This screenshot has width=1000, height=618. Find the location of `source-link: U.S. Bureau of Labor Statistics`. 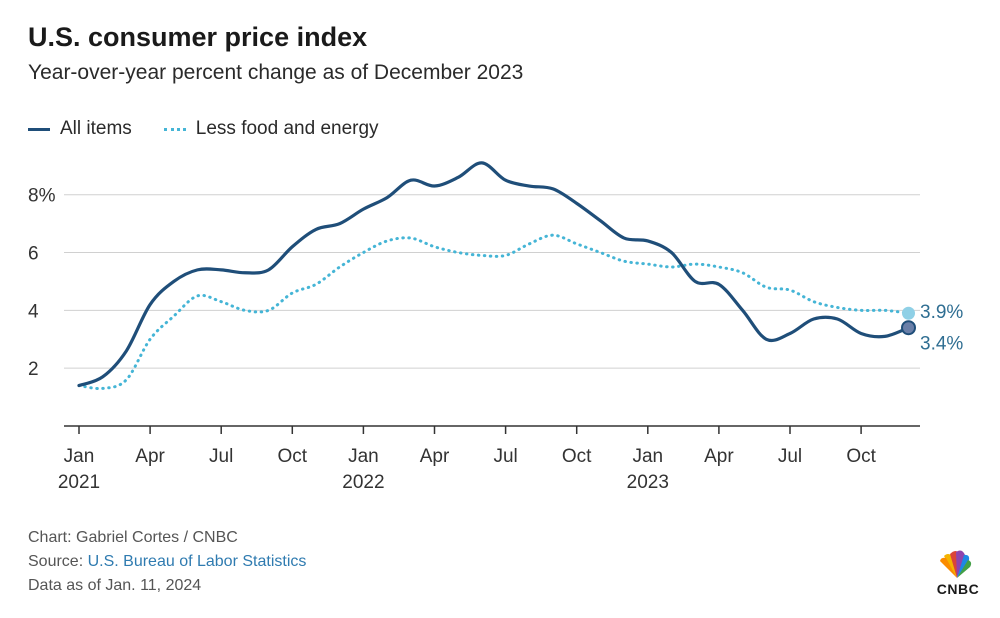

source-link: U.S. Bureau of Labor Statistics is located at coordinates (197, 561).